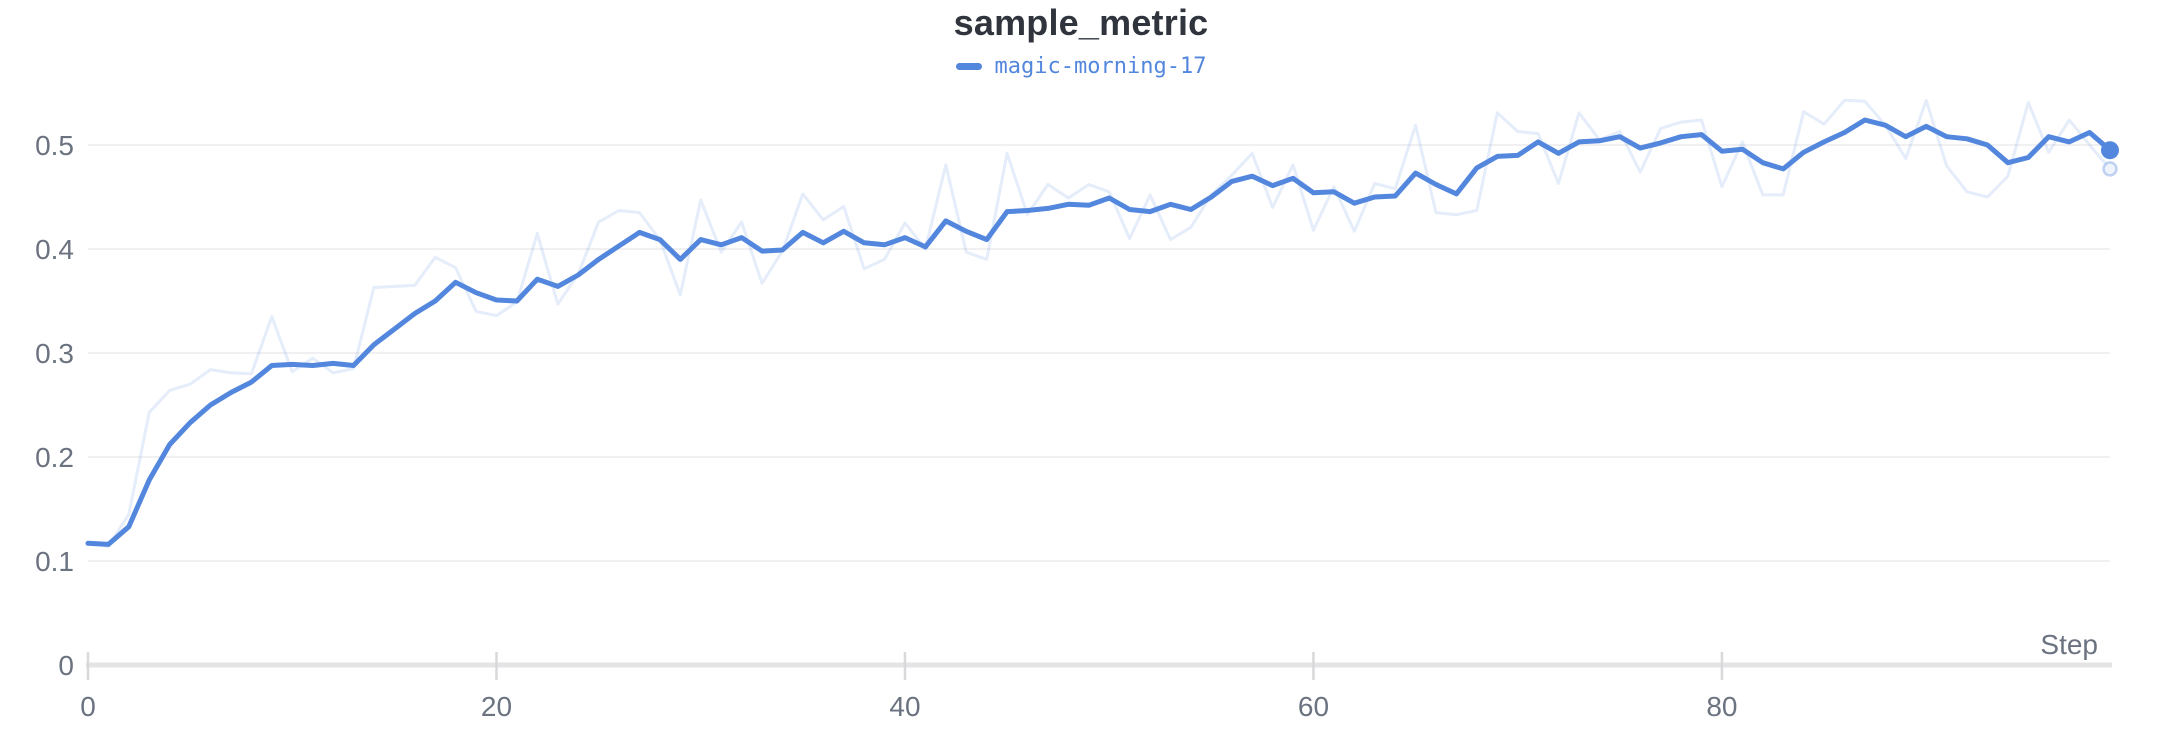 The height and width of the screenshot is (738, 2162). What do you see at coordinates (968, 66) in the screenshot?
I see `legend-line-swatch` at bounding box center [968, 66].